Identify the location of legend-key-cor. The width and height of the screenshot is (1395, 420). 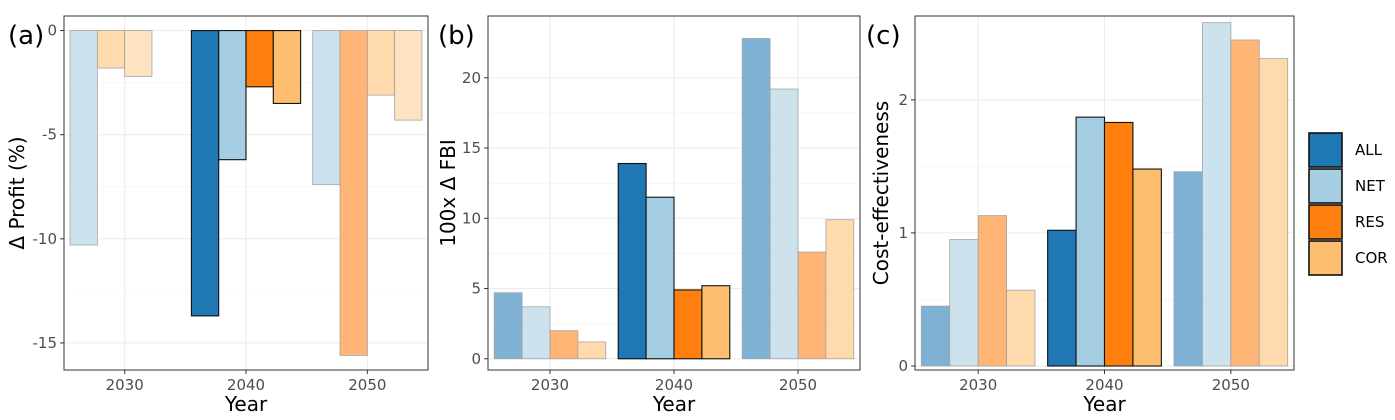
(1325, 258).